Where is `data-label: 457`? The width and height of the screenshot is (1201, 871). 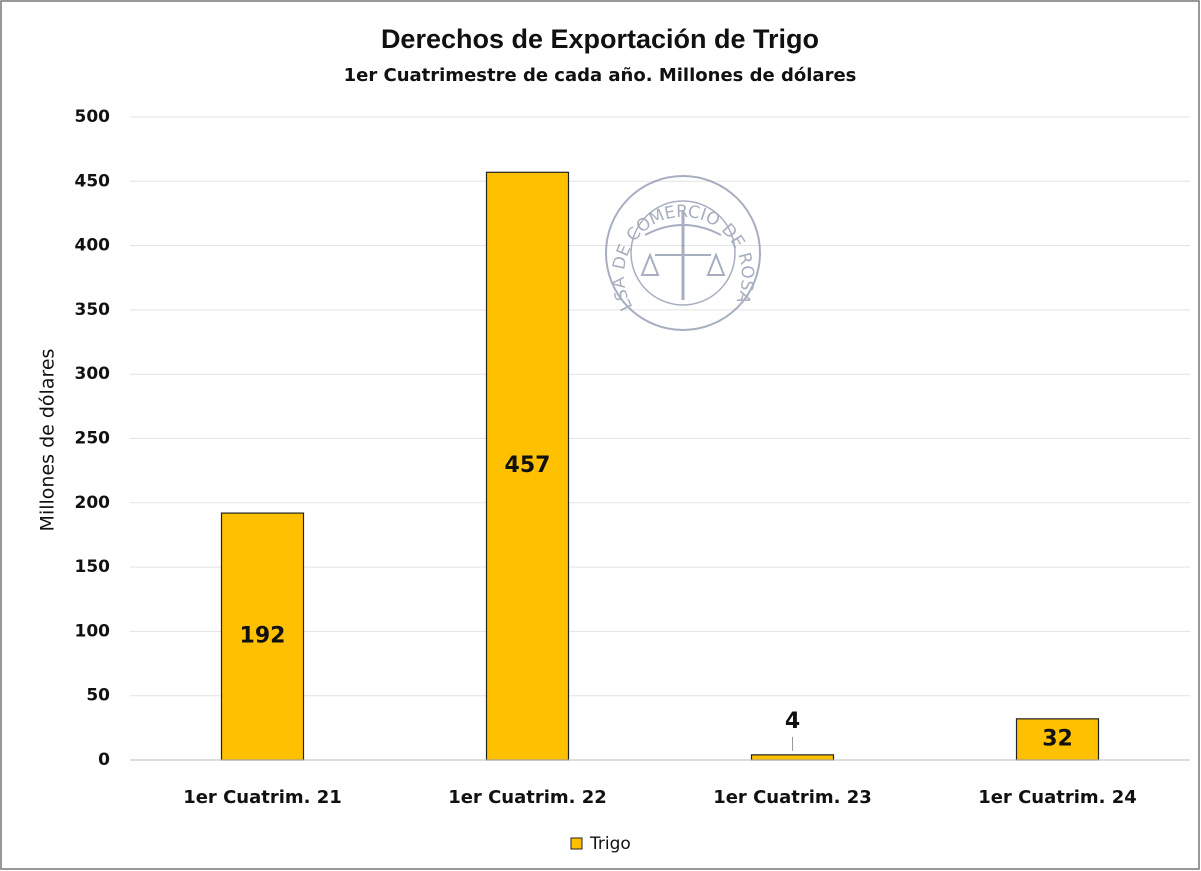 data-label: 457 is located at coordinates (528, 465).